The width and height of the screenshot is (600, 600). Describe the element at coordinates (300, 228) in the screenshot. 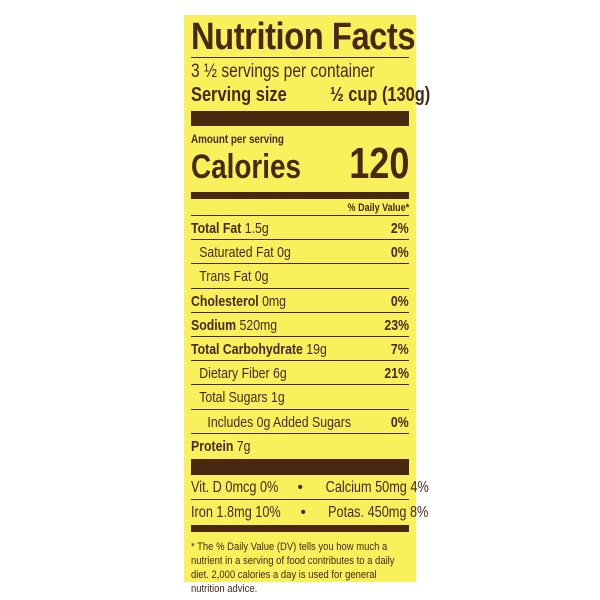

I see `nutrient-row: Total Fat 1.5g 2%` at that location.